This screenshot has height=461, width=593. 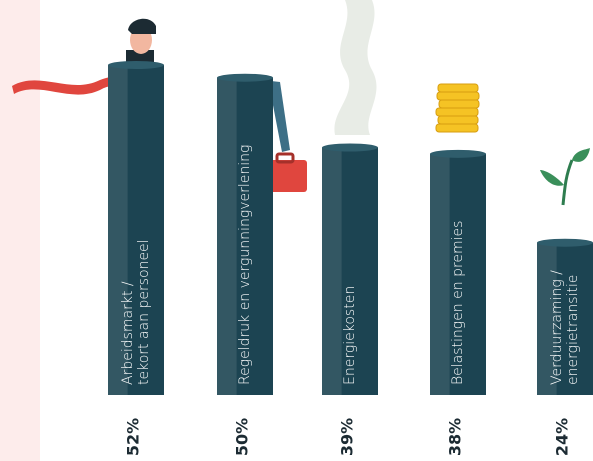 What do you see at coordinates (455, 437) in the screenshot?
I see `value-label: 38%` at bounding box center [455, 437].